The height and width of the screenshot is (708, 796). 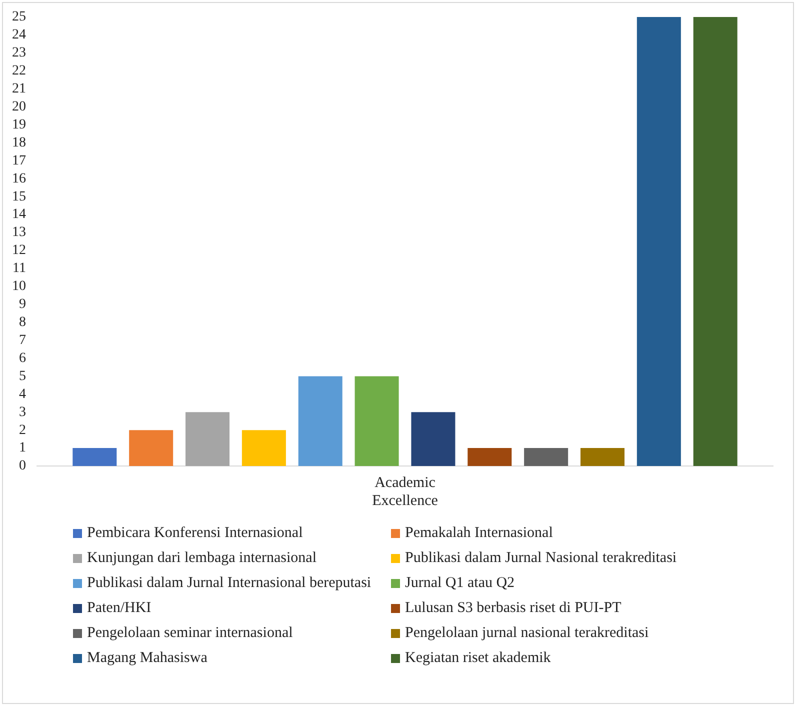 What do you see at coordinates (19, 71) in the screenshot?
I see `y-tick-label: 22` at bounding box center [19, 71].